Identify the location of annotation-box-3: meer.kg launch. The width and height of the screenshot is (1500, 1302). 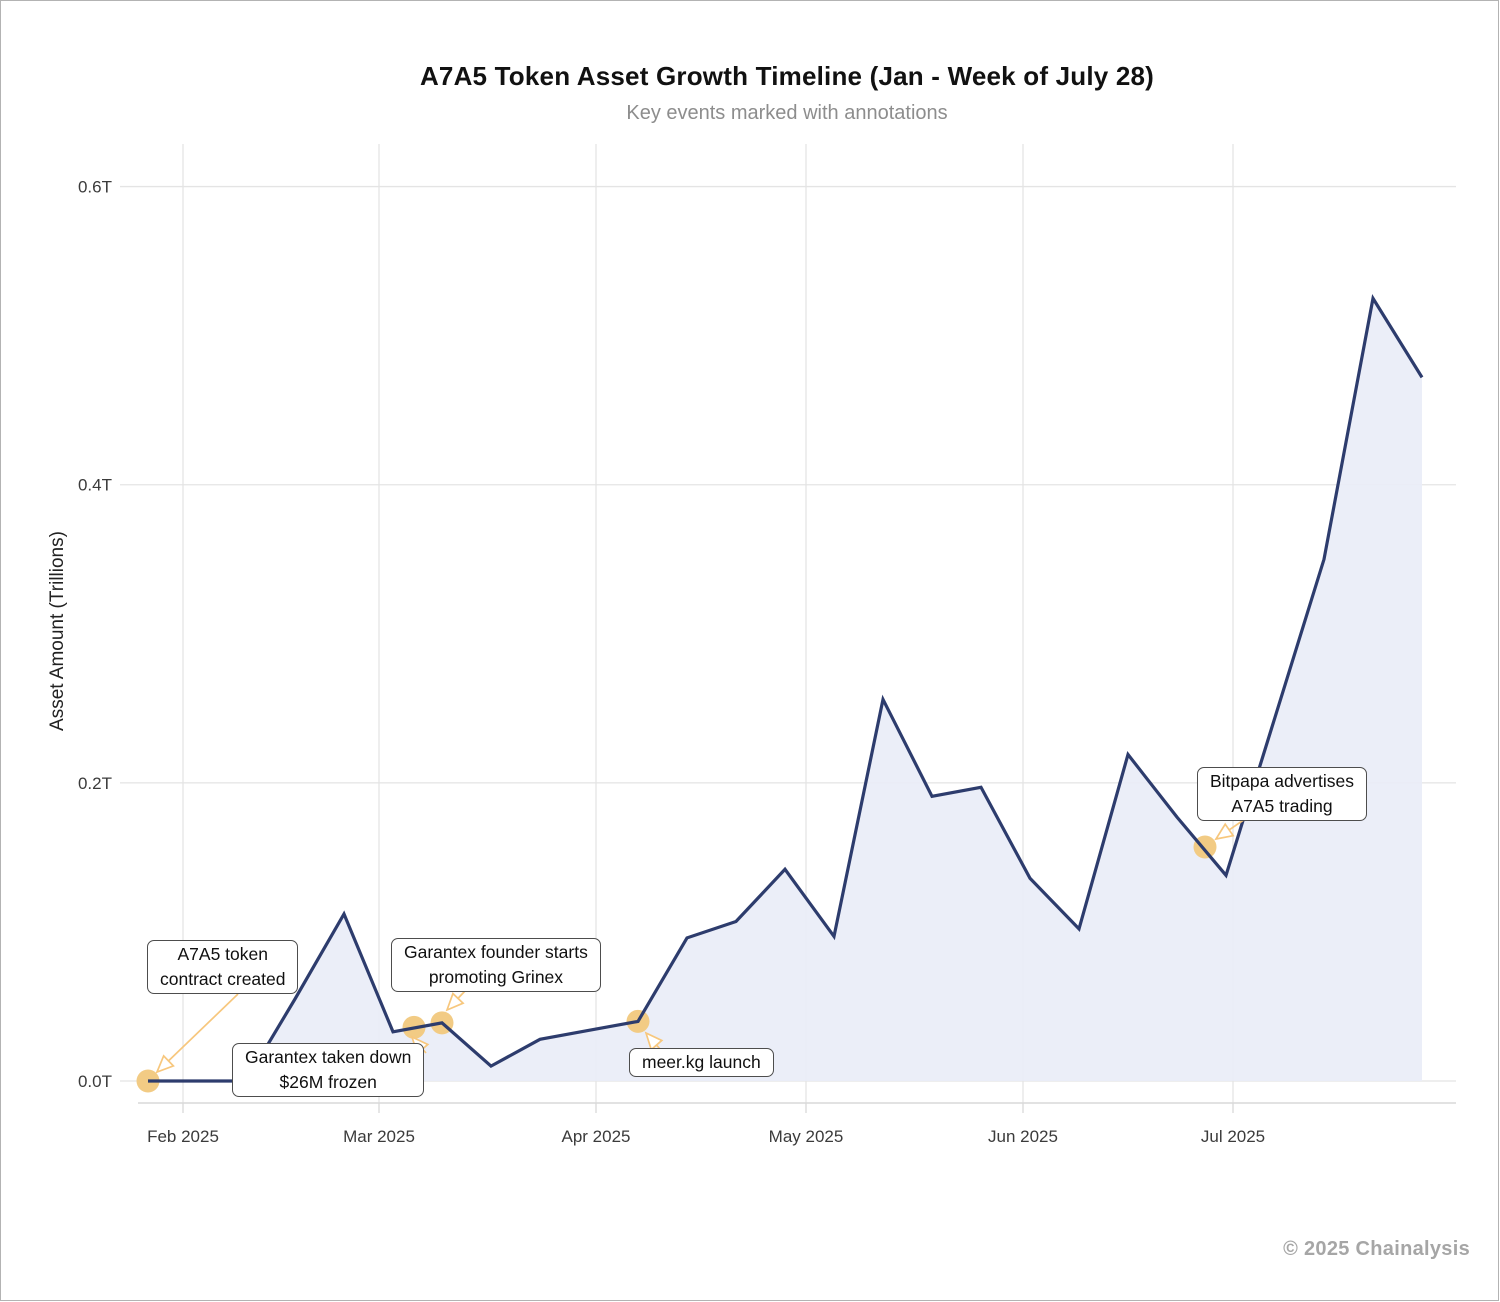
(701, 1062).